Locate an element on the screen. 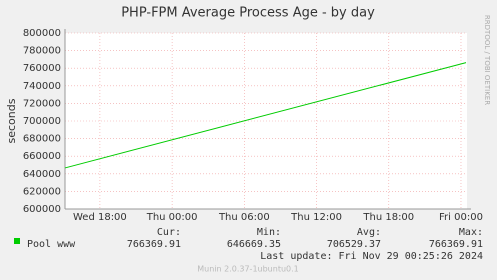 The height and width of the screenshot is (280, 497). y-tick-label: 800000 is located at coordinates (42, 33).